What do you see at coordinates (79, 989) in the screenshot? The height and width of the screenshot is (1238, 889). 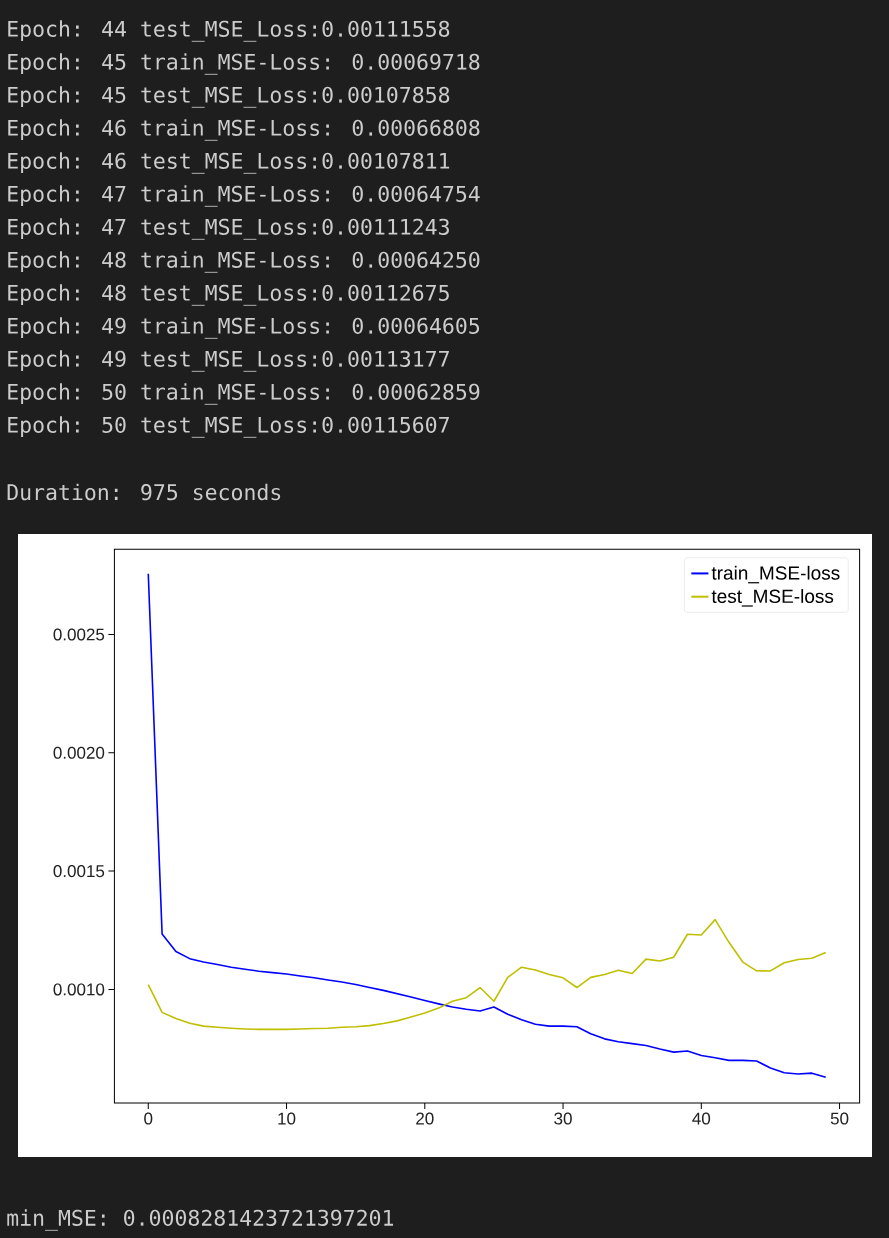 I see `y-tick-label: 0.0010` at bounding box center [79, 989].